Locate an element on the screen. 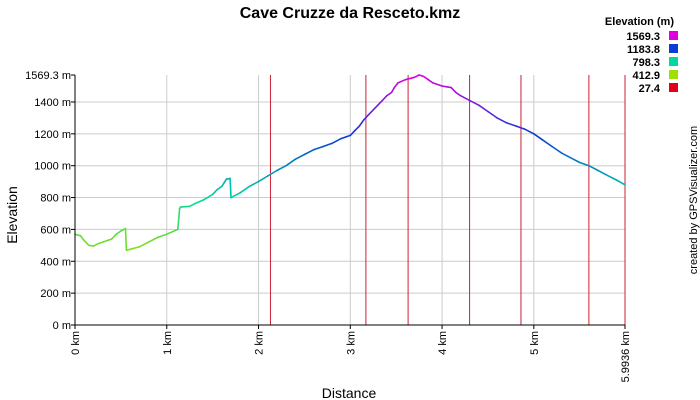  y-tick-label-7: 1400 m is located at coordinates (52, 103).